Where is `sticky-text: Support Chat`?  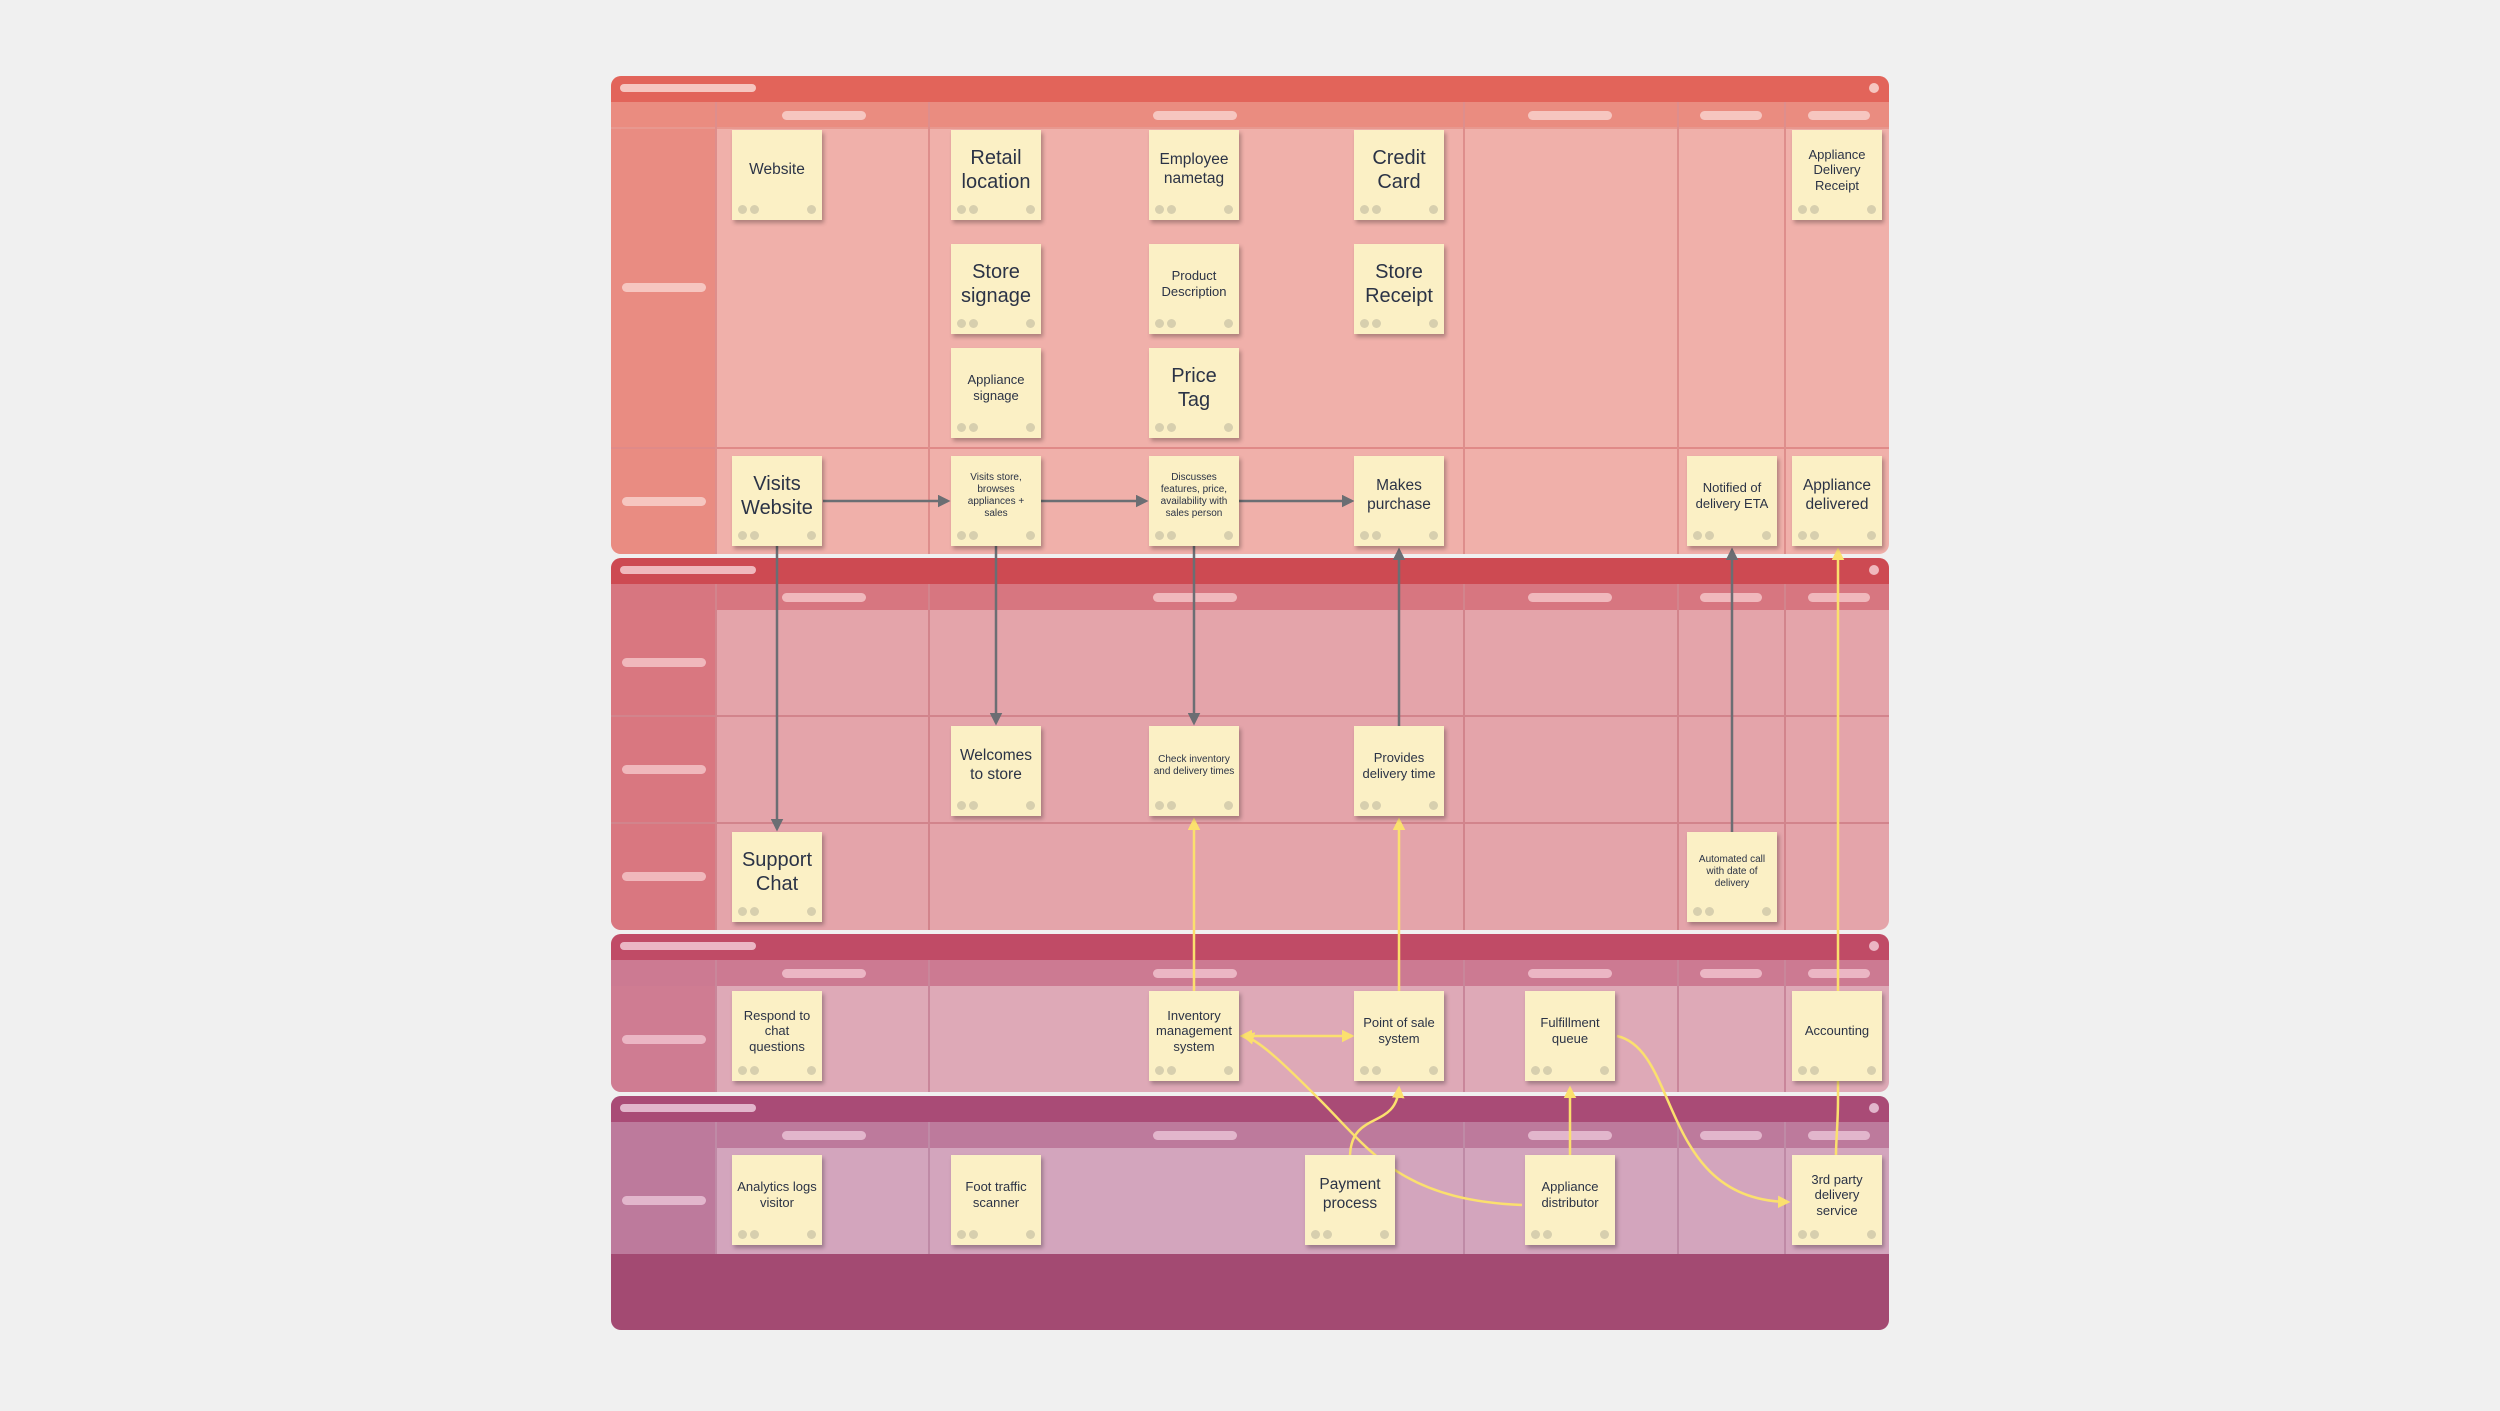
sticky-text: Support Chat is located at coordinates (777, 872).